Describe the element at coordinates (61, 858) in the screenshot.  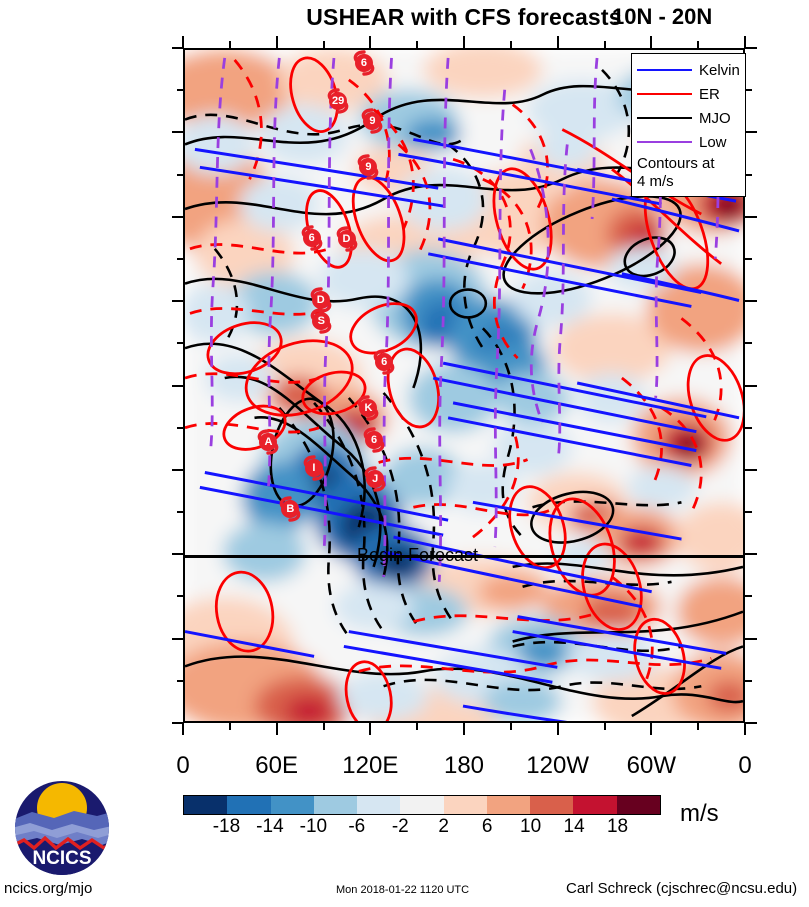
I see `ncics-logo-text: NCICS` at that location.